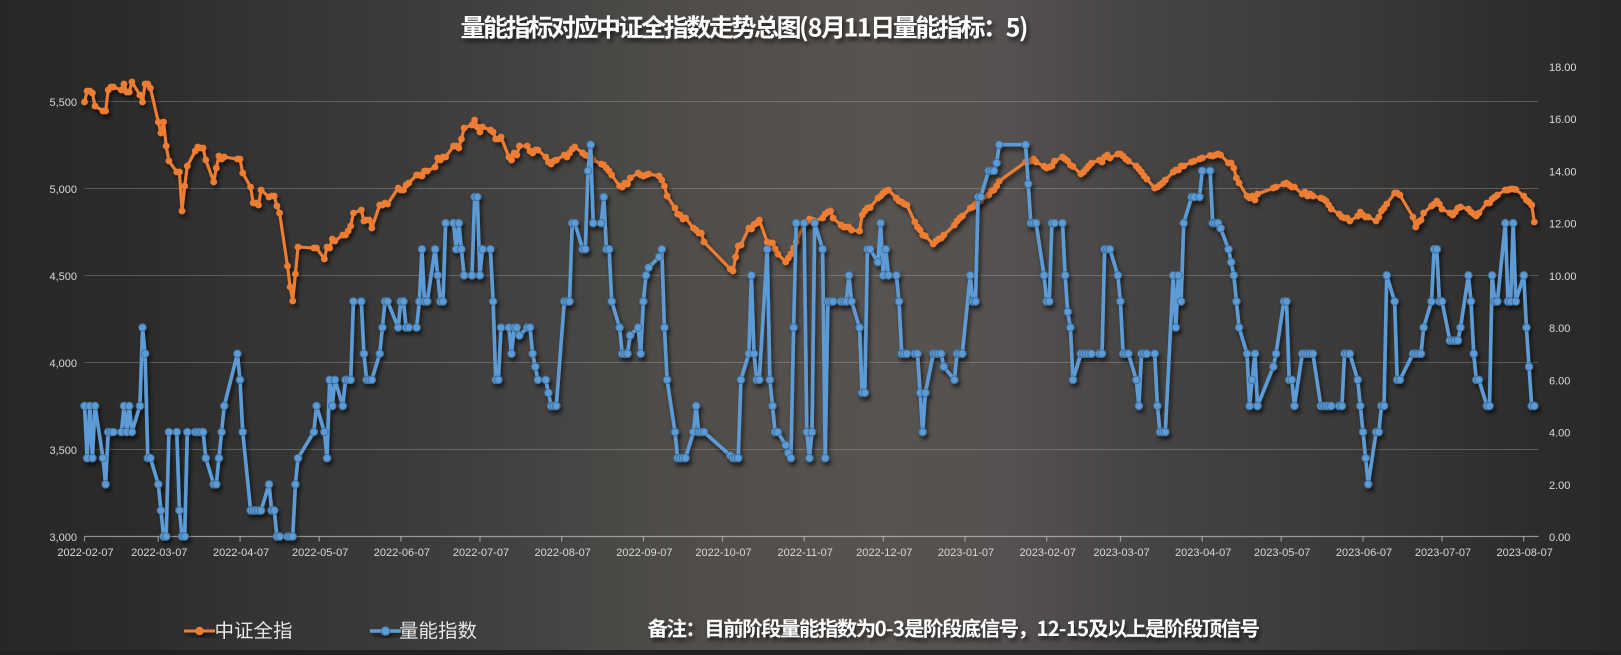  Describe the element at coordinates (63, 190) in the screenshot. I see `svg-text: 5,000` at that location.